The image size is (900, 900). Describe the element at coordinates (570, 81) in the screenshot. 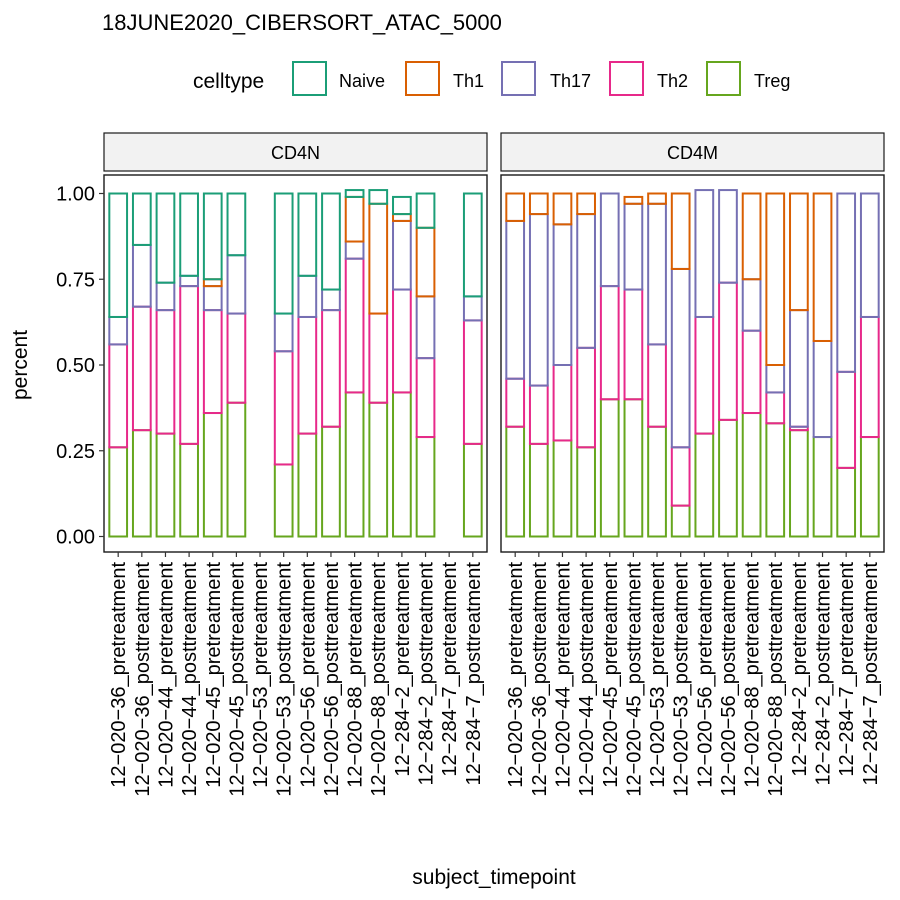

I see `legend-label-th17: Th17` at that location.